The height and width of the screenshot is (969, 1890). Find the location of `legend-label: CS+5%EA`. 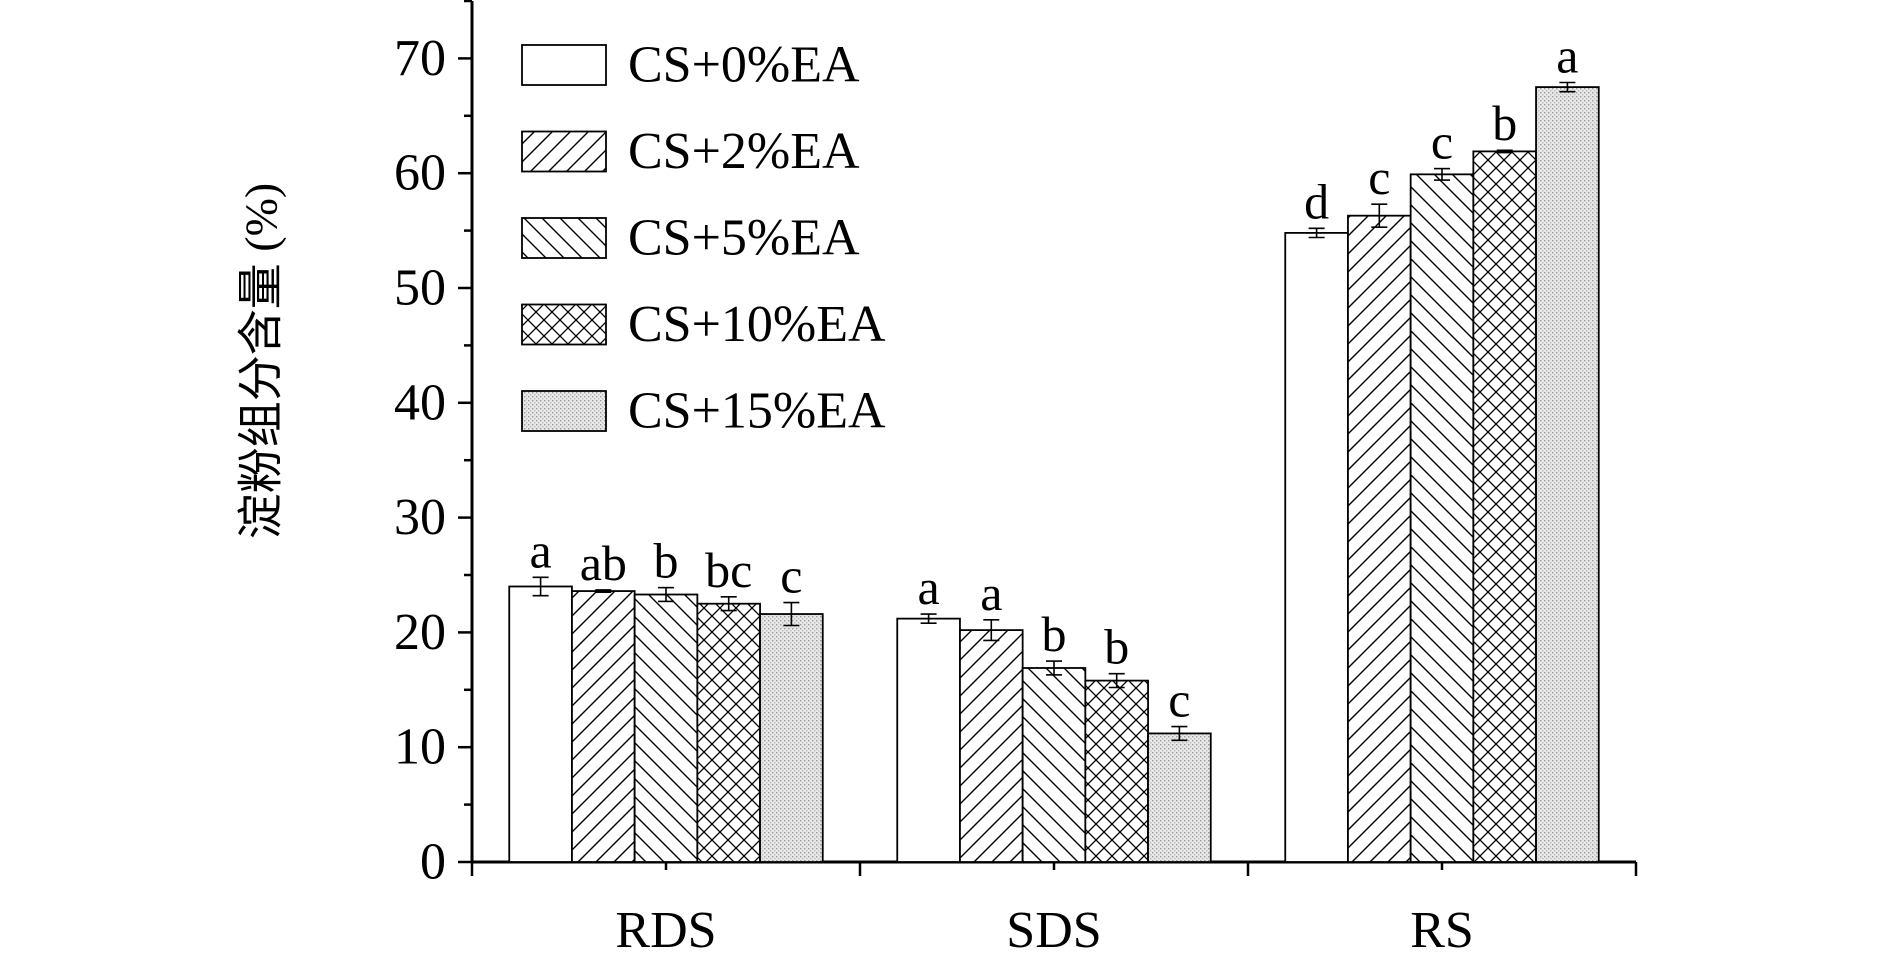

legend-label: CS+5%EA is located at coordinates (744, 238).